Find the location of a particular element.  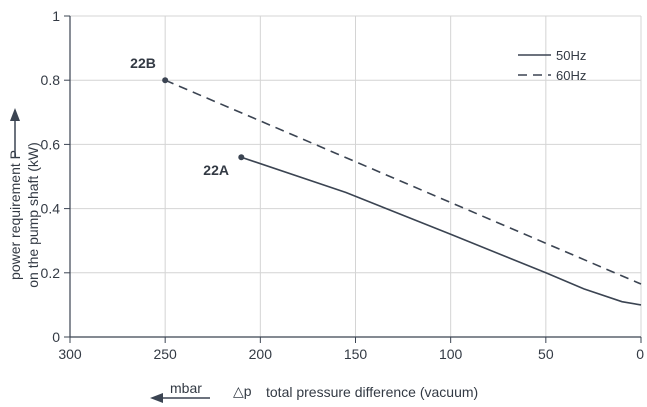

series-endpoint-22A is located at coordinates (241, 157).